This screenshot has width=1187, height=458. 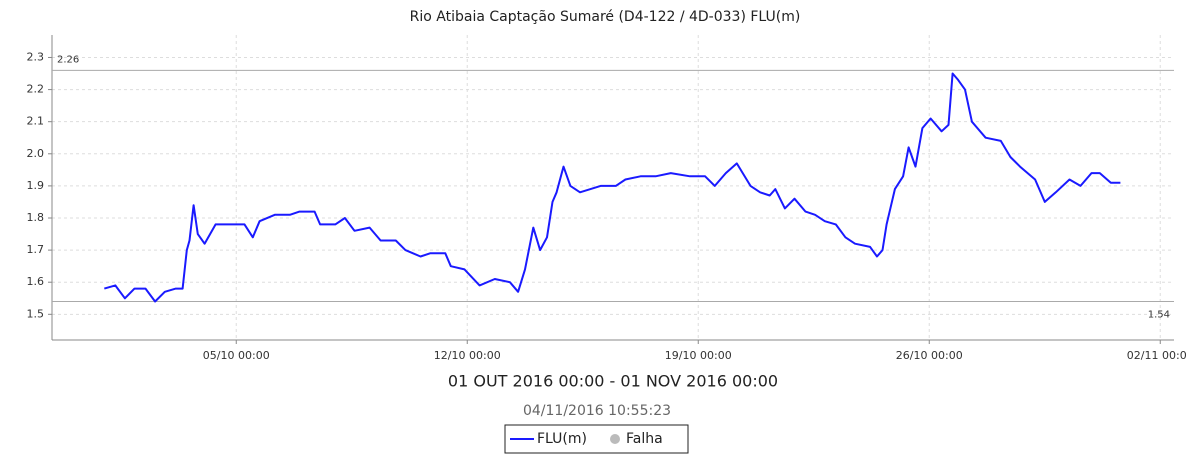 What do you see at coordinates (36, 217) in the screenshot?
I see `y-tick-label: 1.8` at bounding box center [36, 217].